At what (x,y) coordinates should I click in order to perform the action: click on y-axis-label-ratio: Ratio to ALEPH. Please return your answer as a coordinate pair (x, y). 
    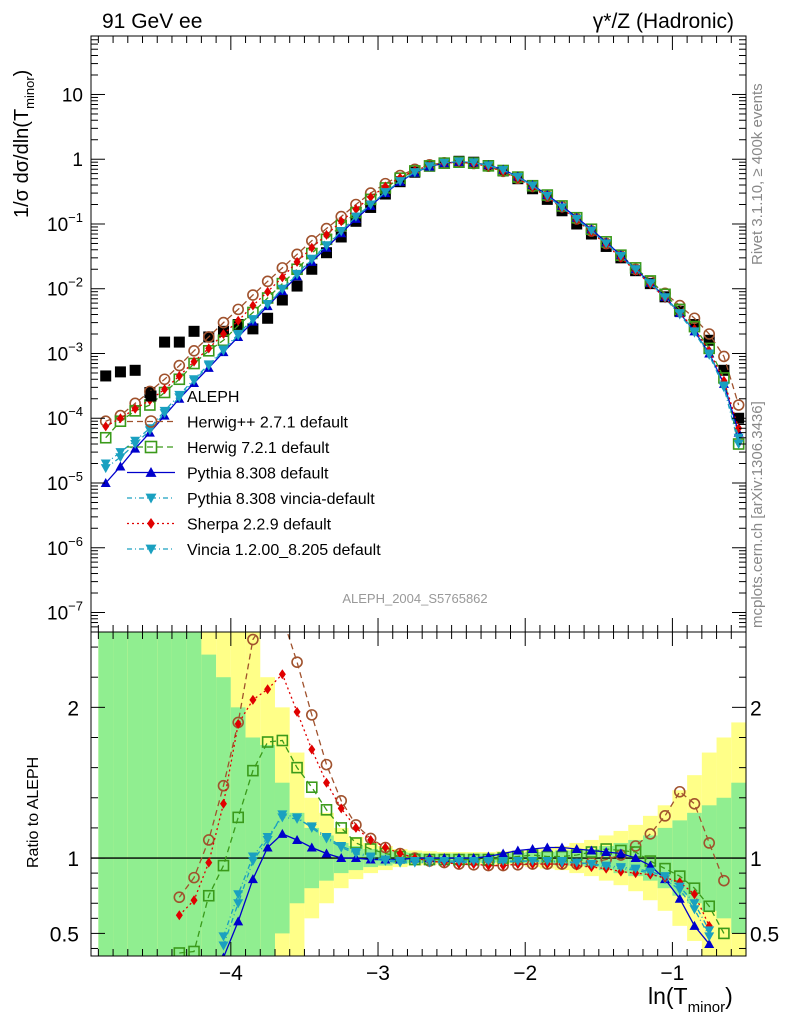
    Looking at the image, I should click on (33, 812).